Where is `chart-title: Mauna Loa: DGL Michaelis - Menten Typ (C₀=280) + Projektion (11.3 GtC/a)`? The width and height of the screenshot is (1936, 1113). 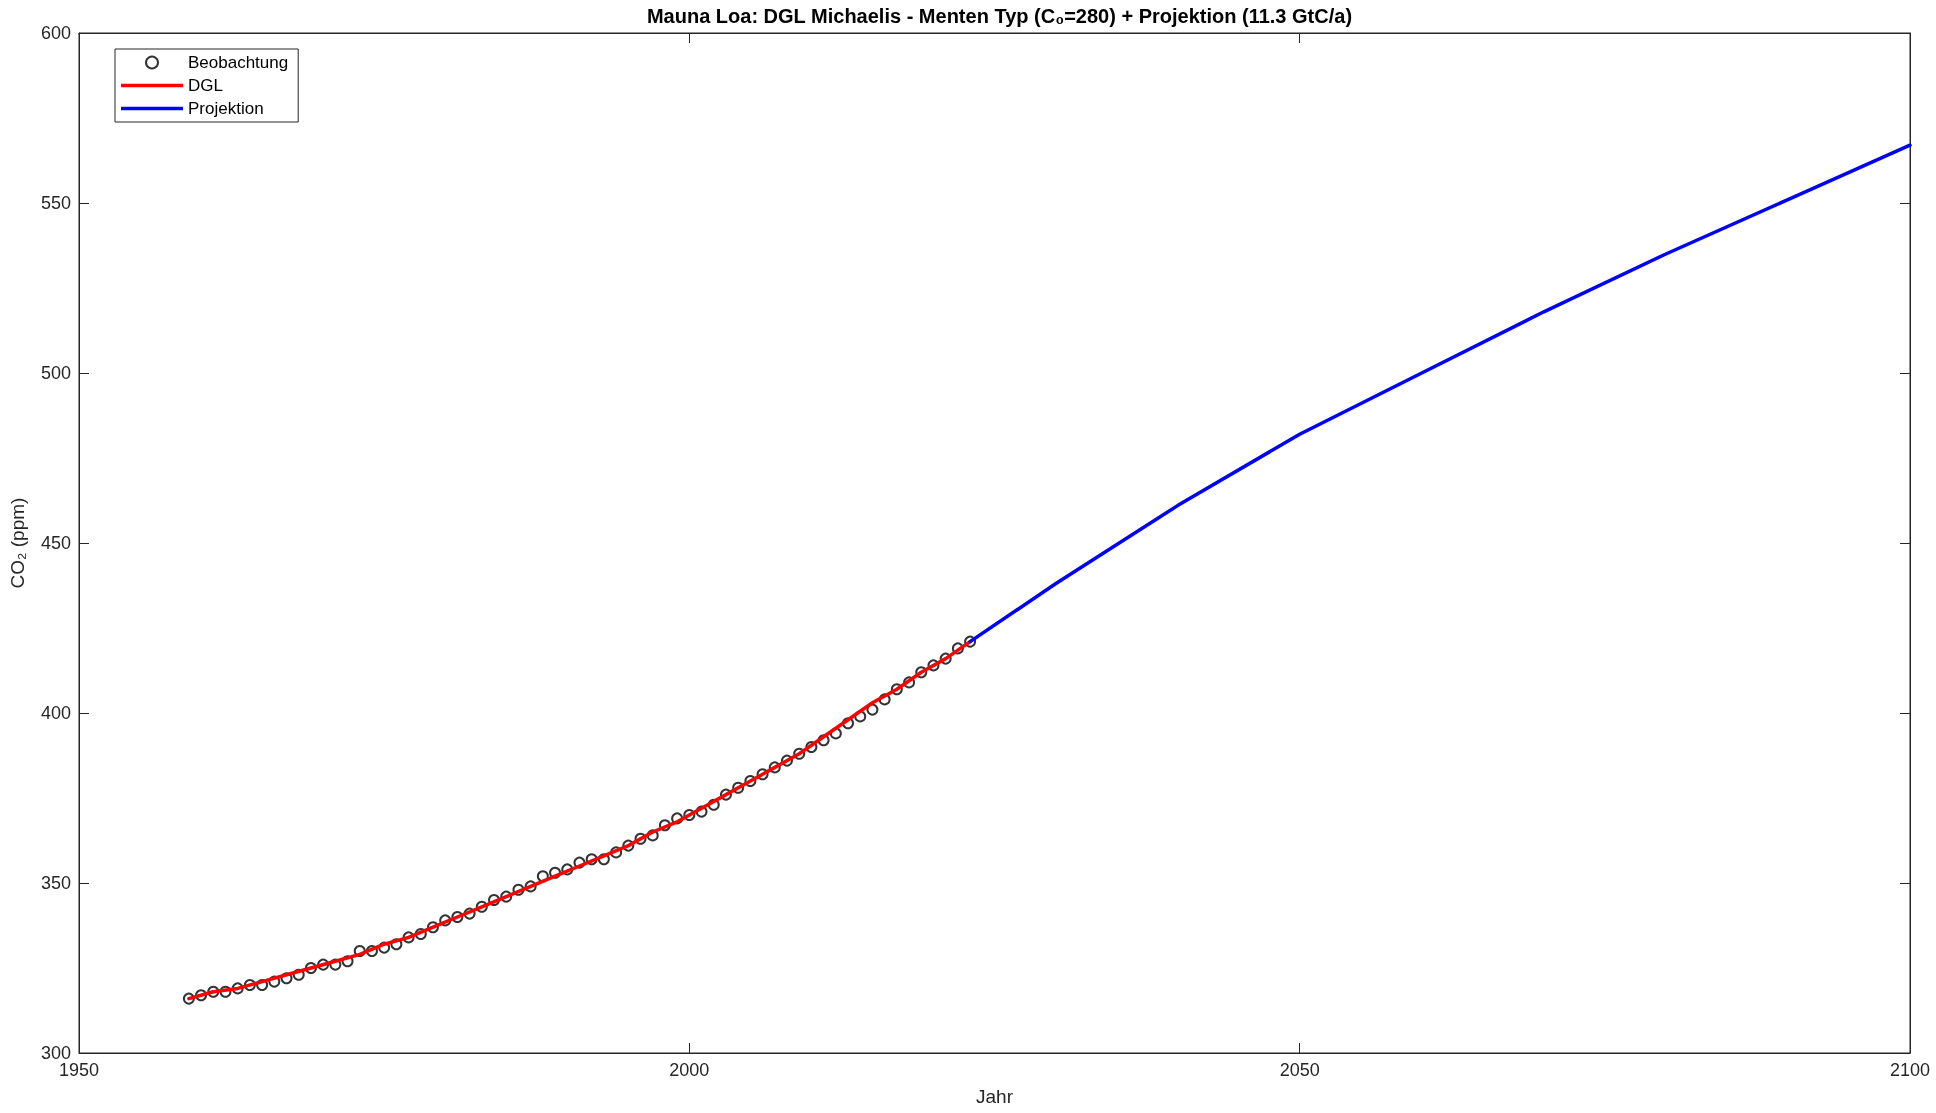 chart-title: Mauna Loa: DGL Michaelis - Menten Typ (C₀=280) + Projektion (11.3 GtC/a) is located at coordinates (999, 16).